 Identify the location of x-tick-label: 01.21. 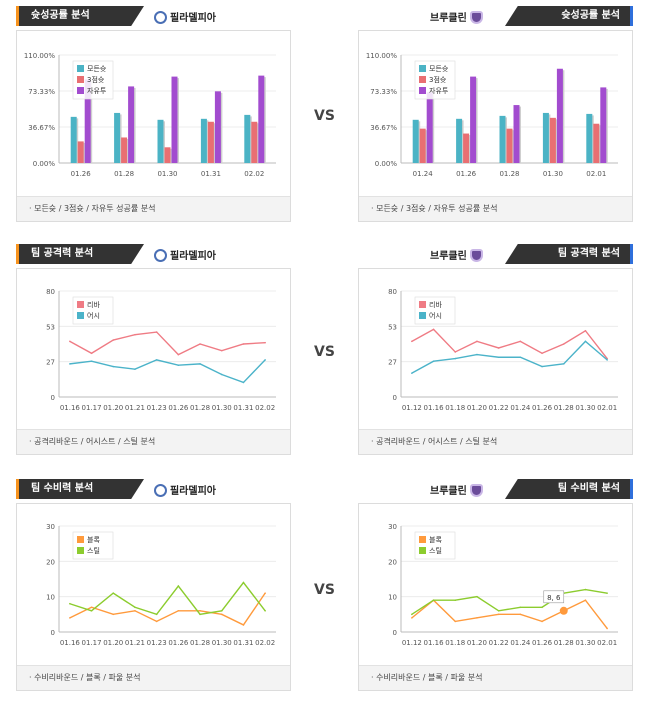
(135, 408).